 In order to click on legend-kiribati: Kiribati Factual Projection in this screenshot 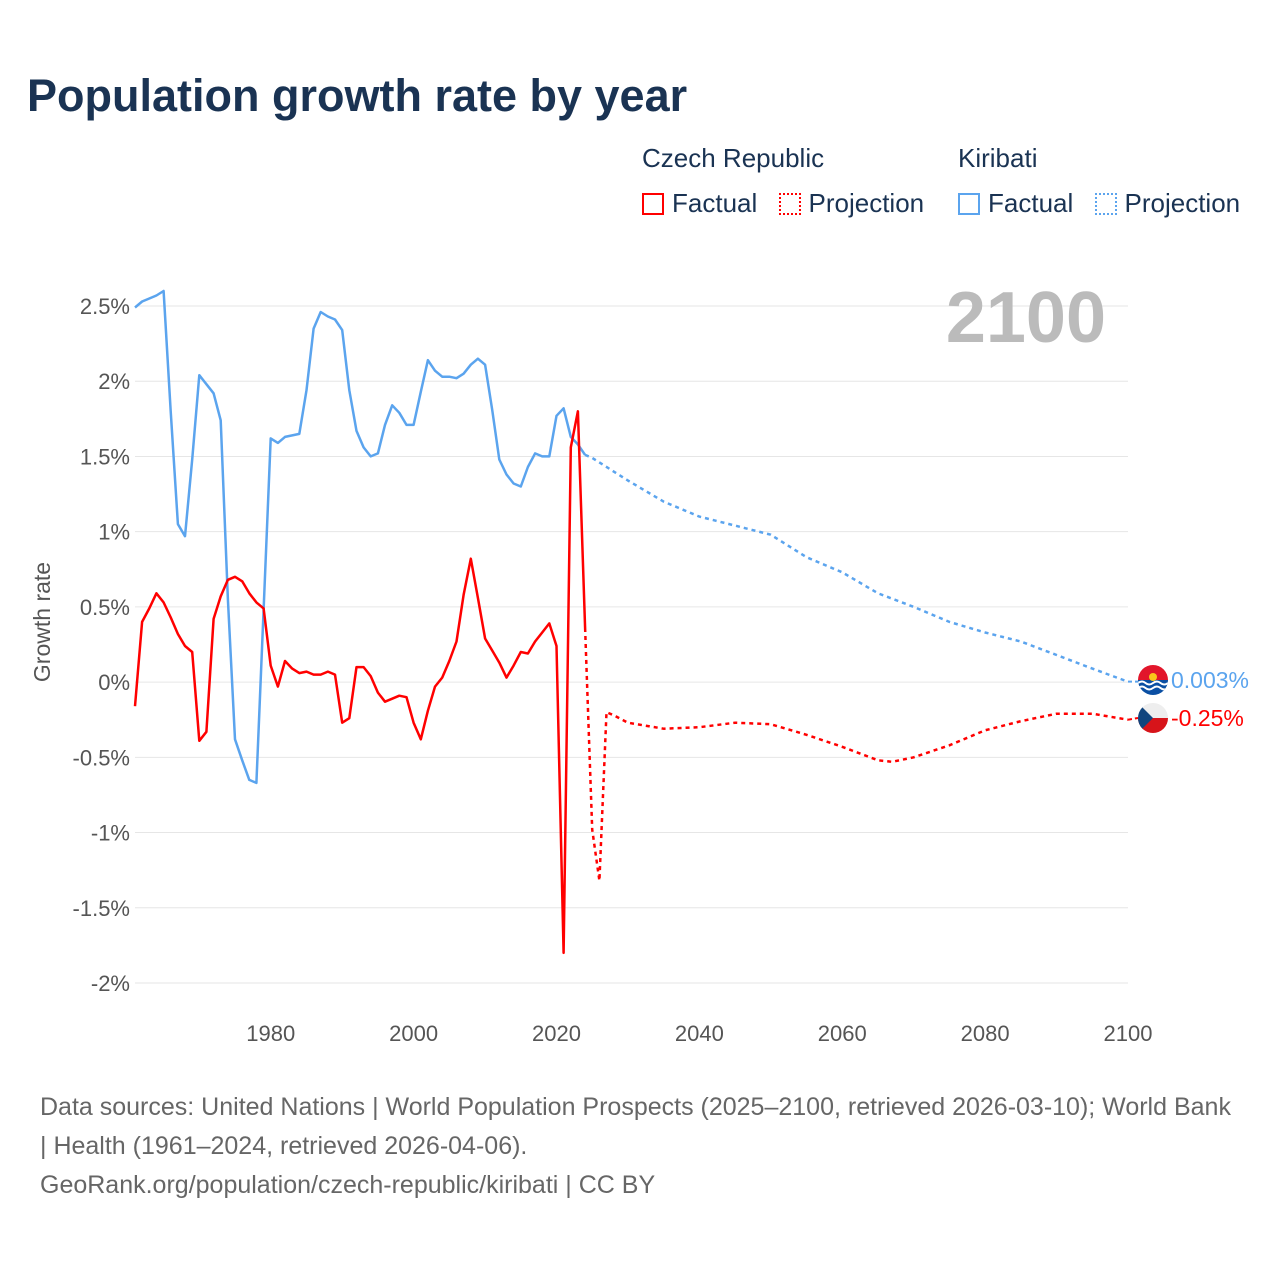, I will do `click(1099, 182)`.